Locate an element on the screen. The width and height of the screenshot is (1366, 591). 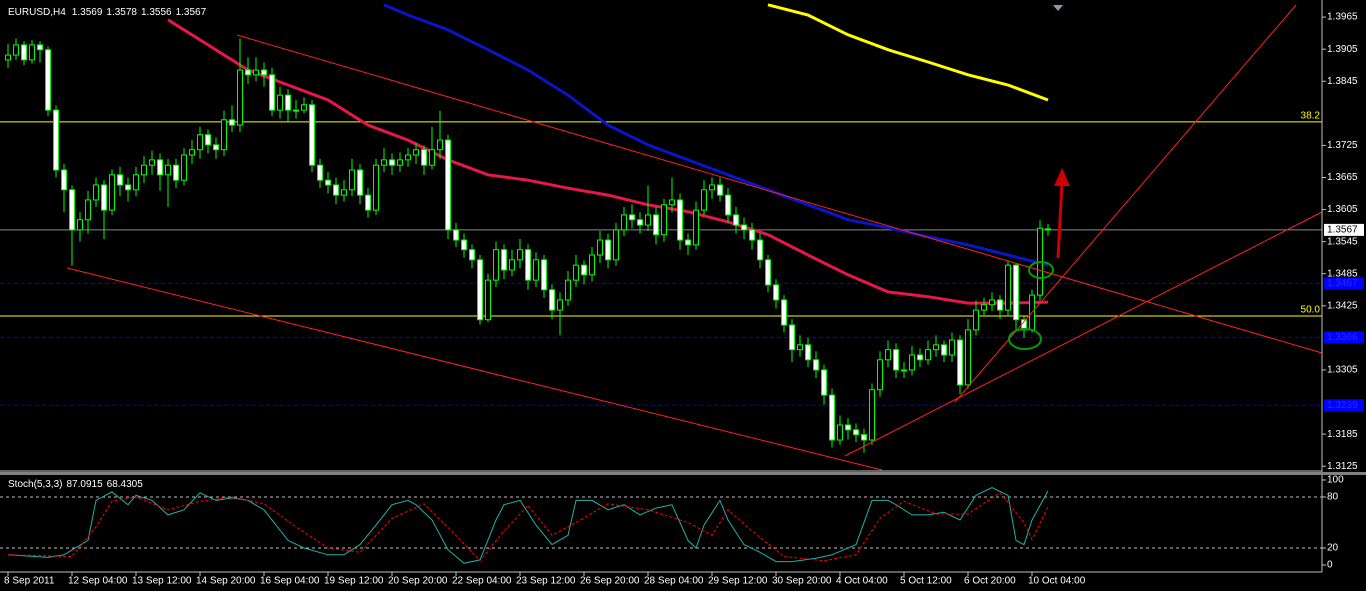
x-tick-label: 13 Sep 12:00 is located at coordinates (162, 581).